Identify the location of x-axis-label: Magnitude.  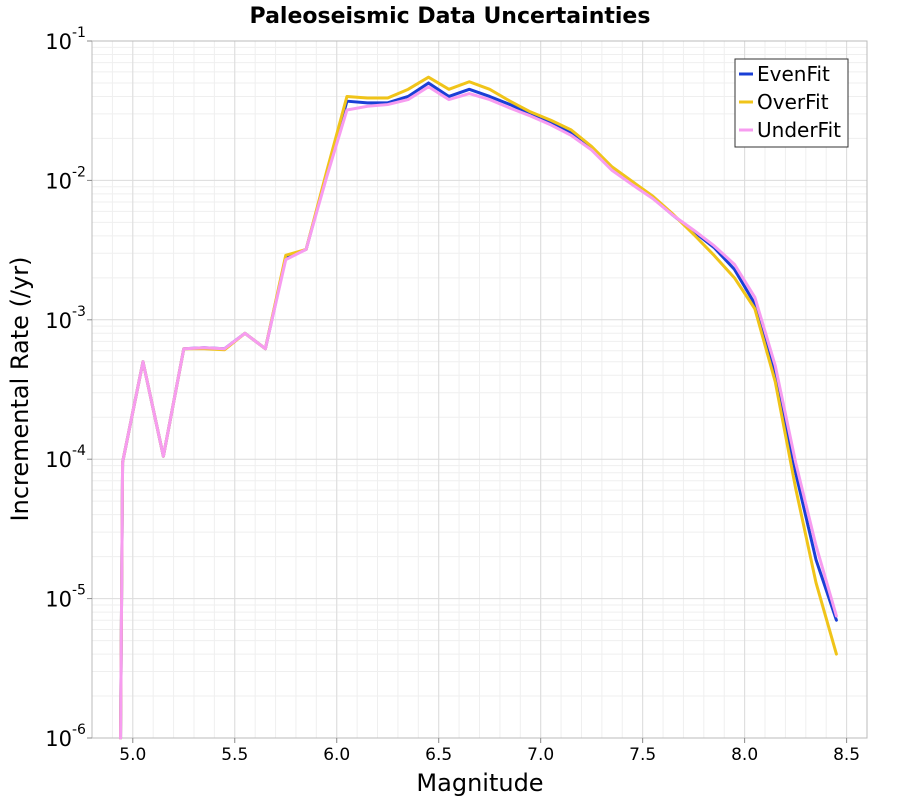
(479, 783).